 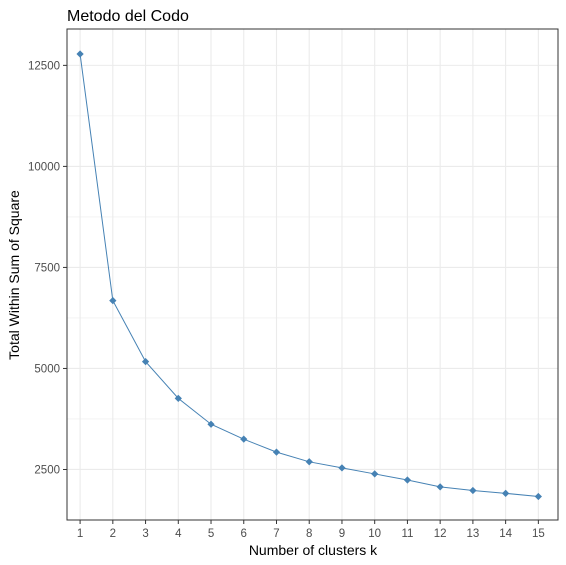 What do you see at coordinates (472, 534) in the screenshot?
I see `x-tick-label: 13` at bounding box center [472, 534].